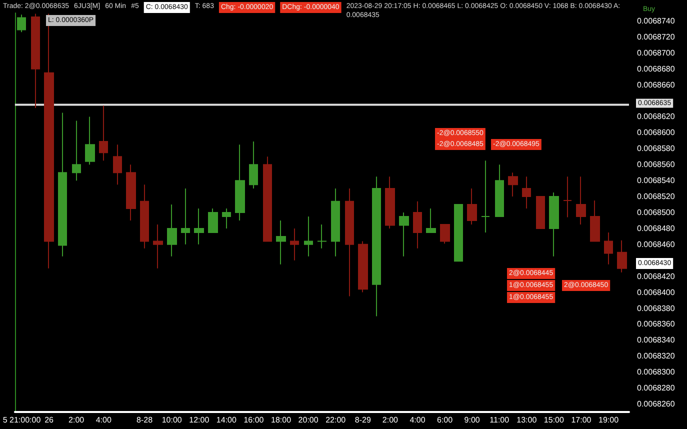 The height and width of the screenshot is (429, 687). What do you see at coordinates (656, 37) in the screenshot?
I see `y-tick-label: 0.0068720` at bounding box center [656, 37].